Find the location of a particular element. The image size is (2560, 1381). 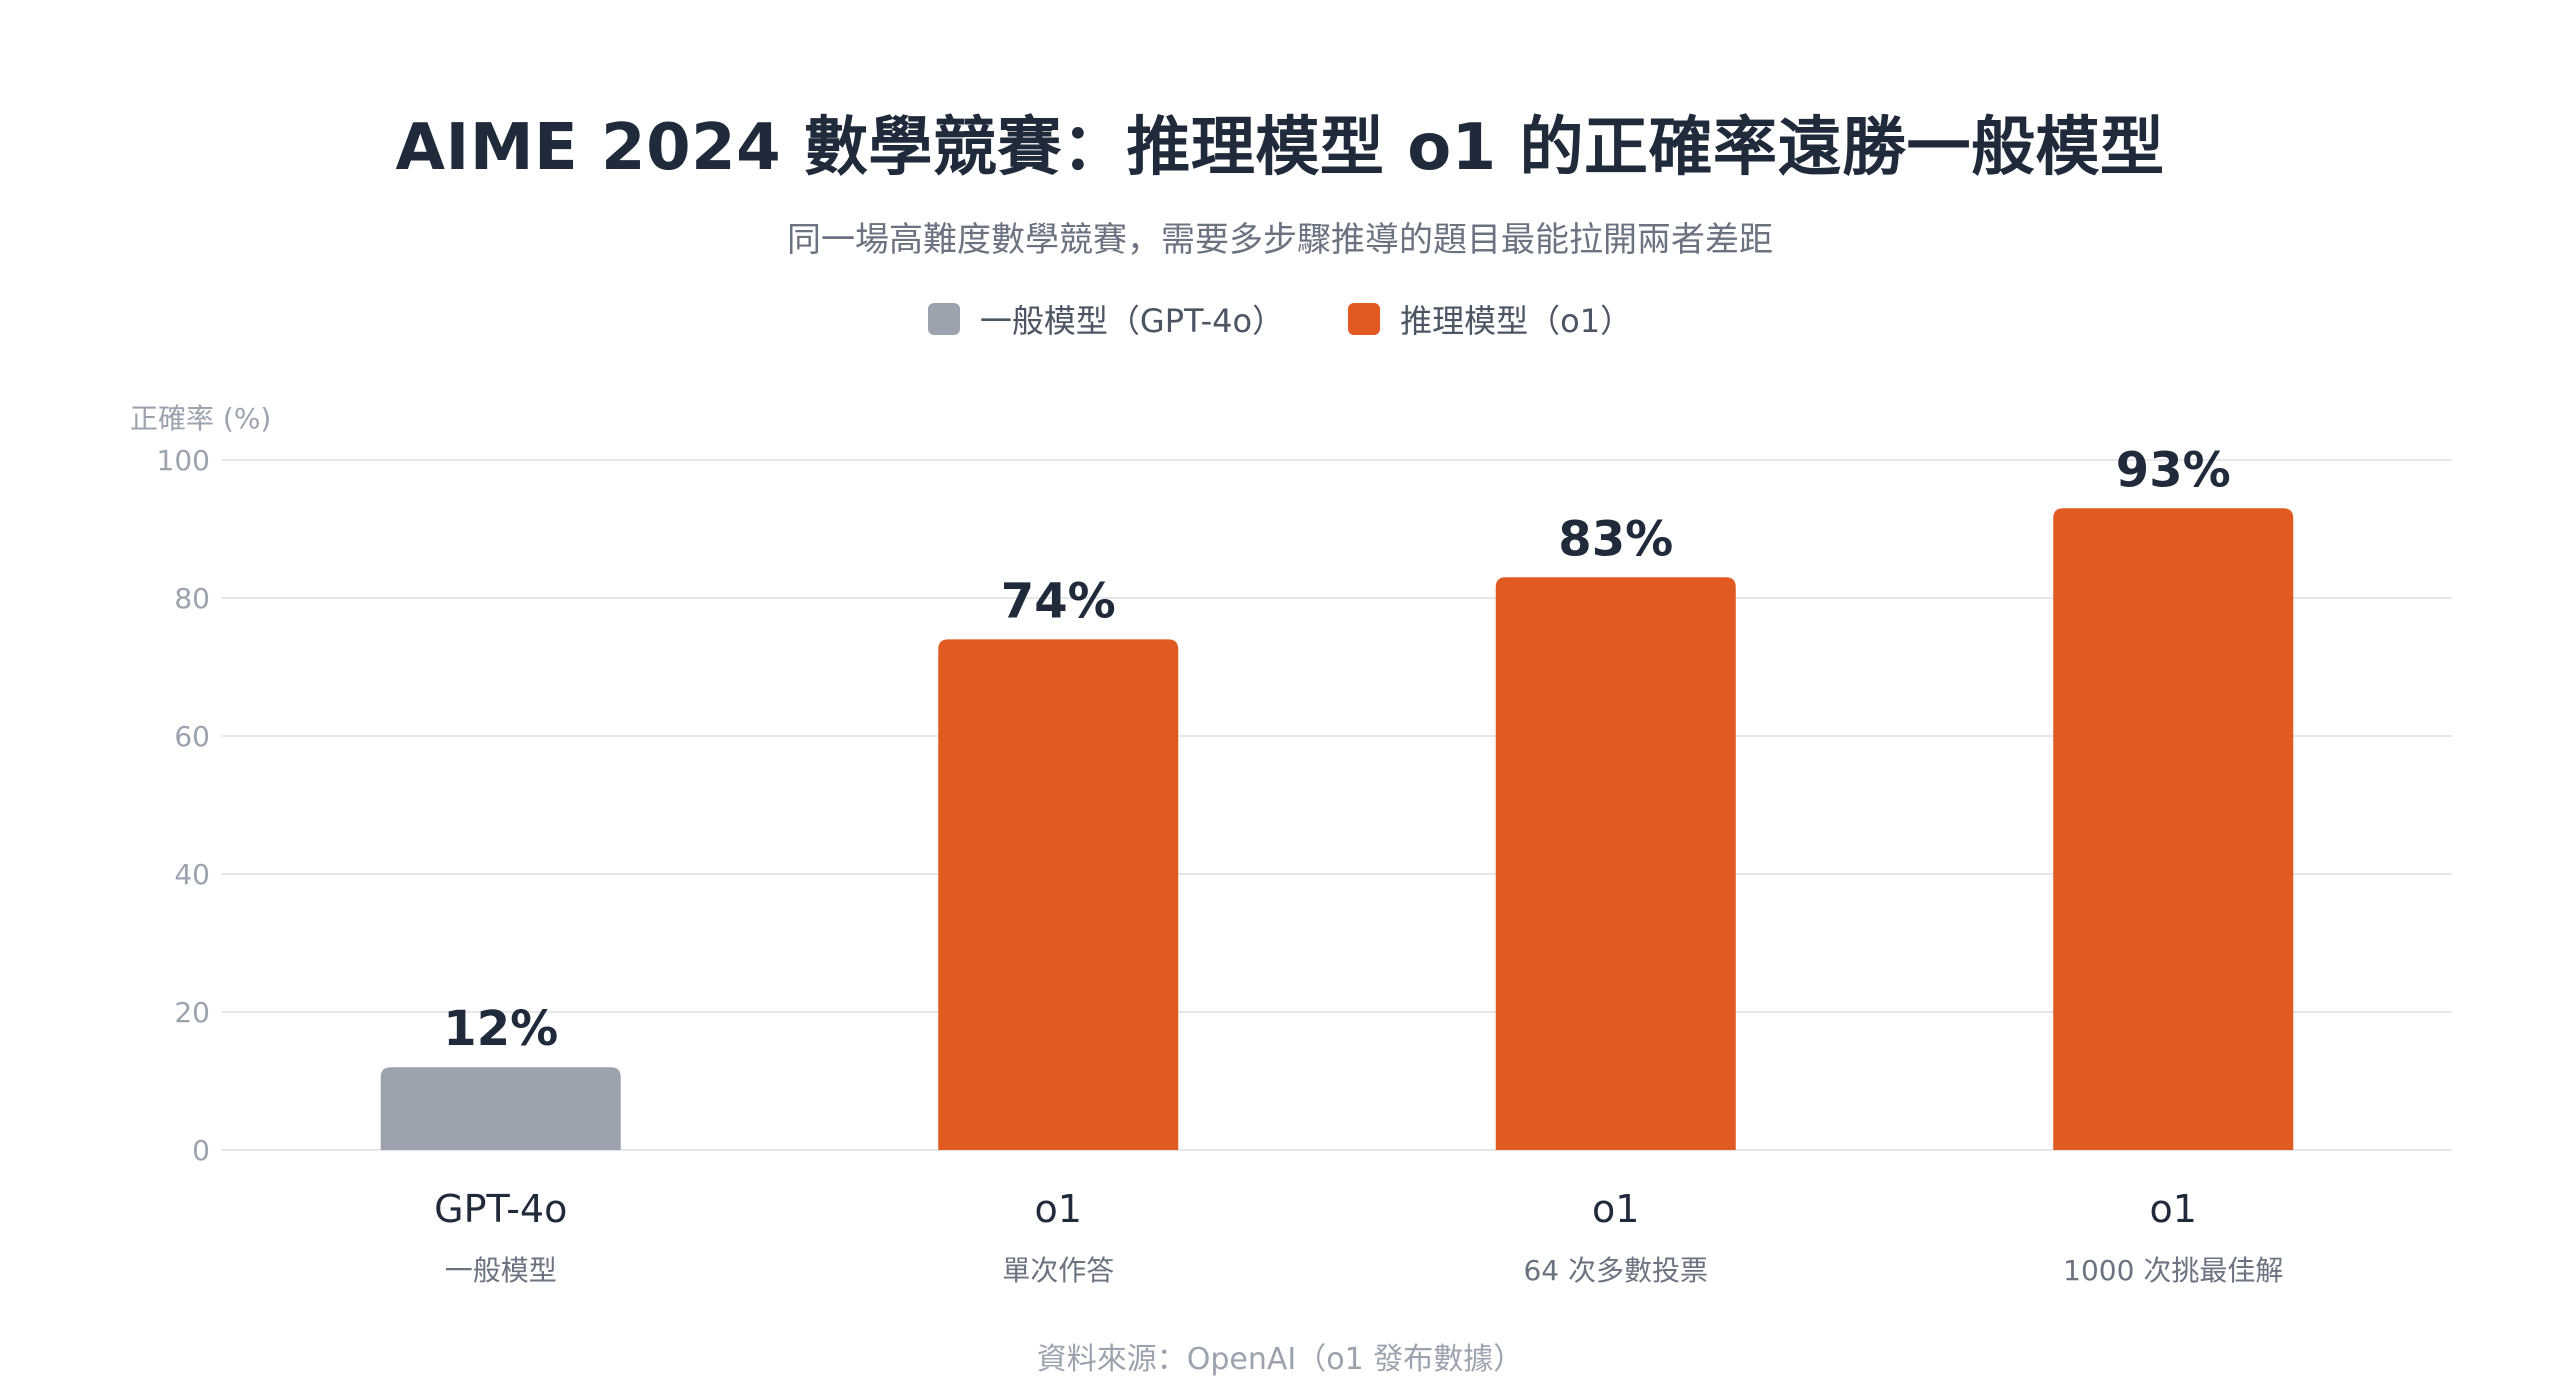

legend-label-reasoning: 推理模型（o1） is located at coordinates (1516, 321).